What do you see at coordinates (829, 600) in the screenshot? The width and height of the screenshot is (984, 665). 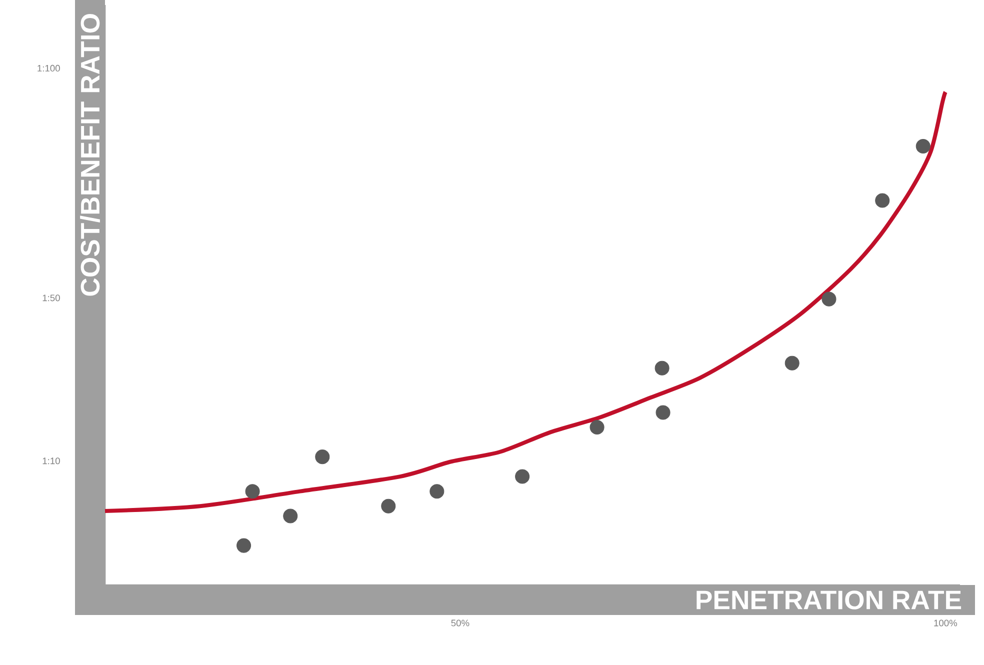 I see `x-axis-title: PENETRATION RATE` at bounding box center [829, 600].